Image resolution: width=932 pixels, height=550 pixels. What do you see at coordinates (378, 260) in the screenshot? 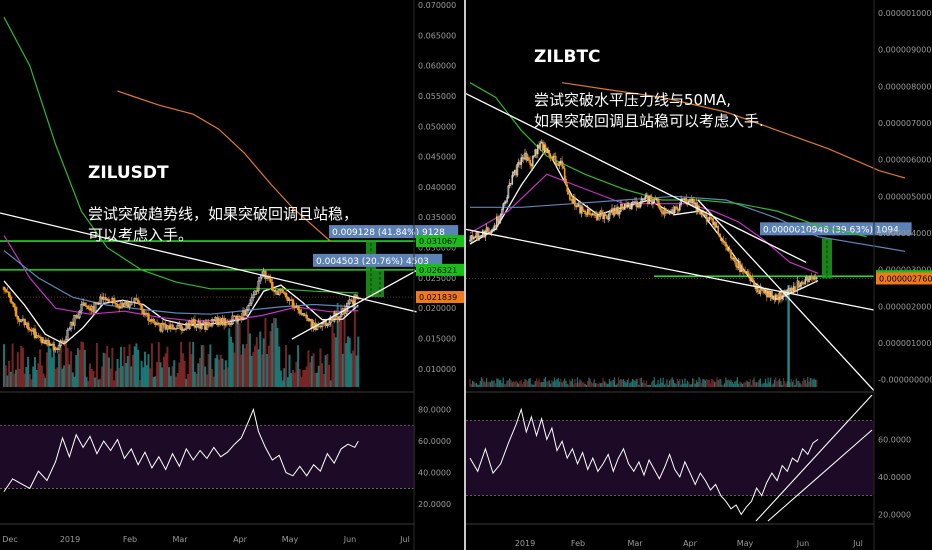
I see `zilusdt-measurement-label-box` at bounding box center [378, 260].